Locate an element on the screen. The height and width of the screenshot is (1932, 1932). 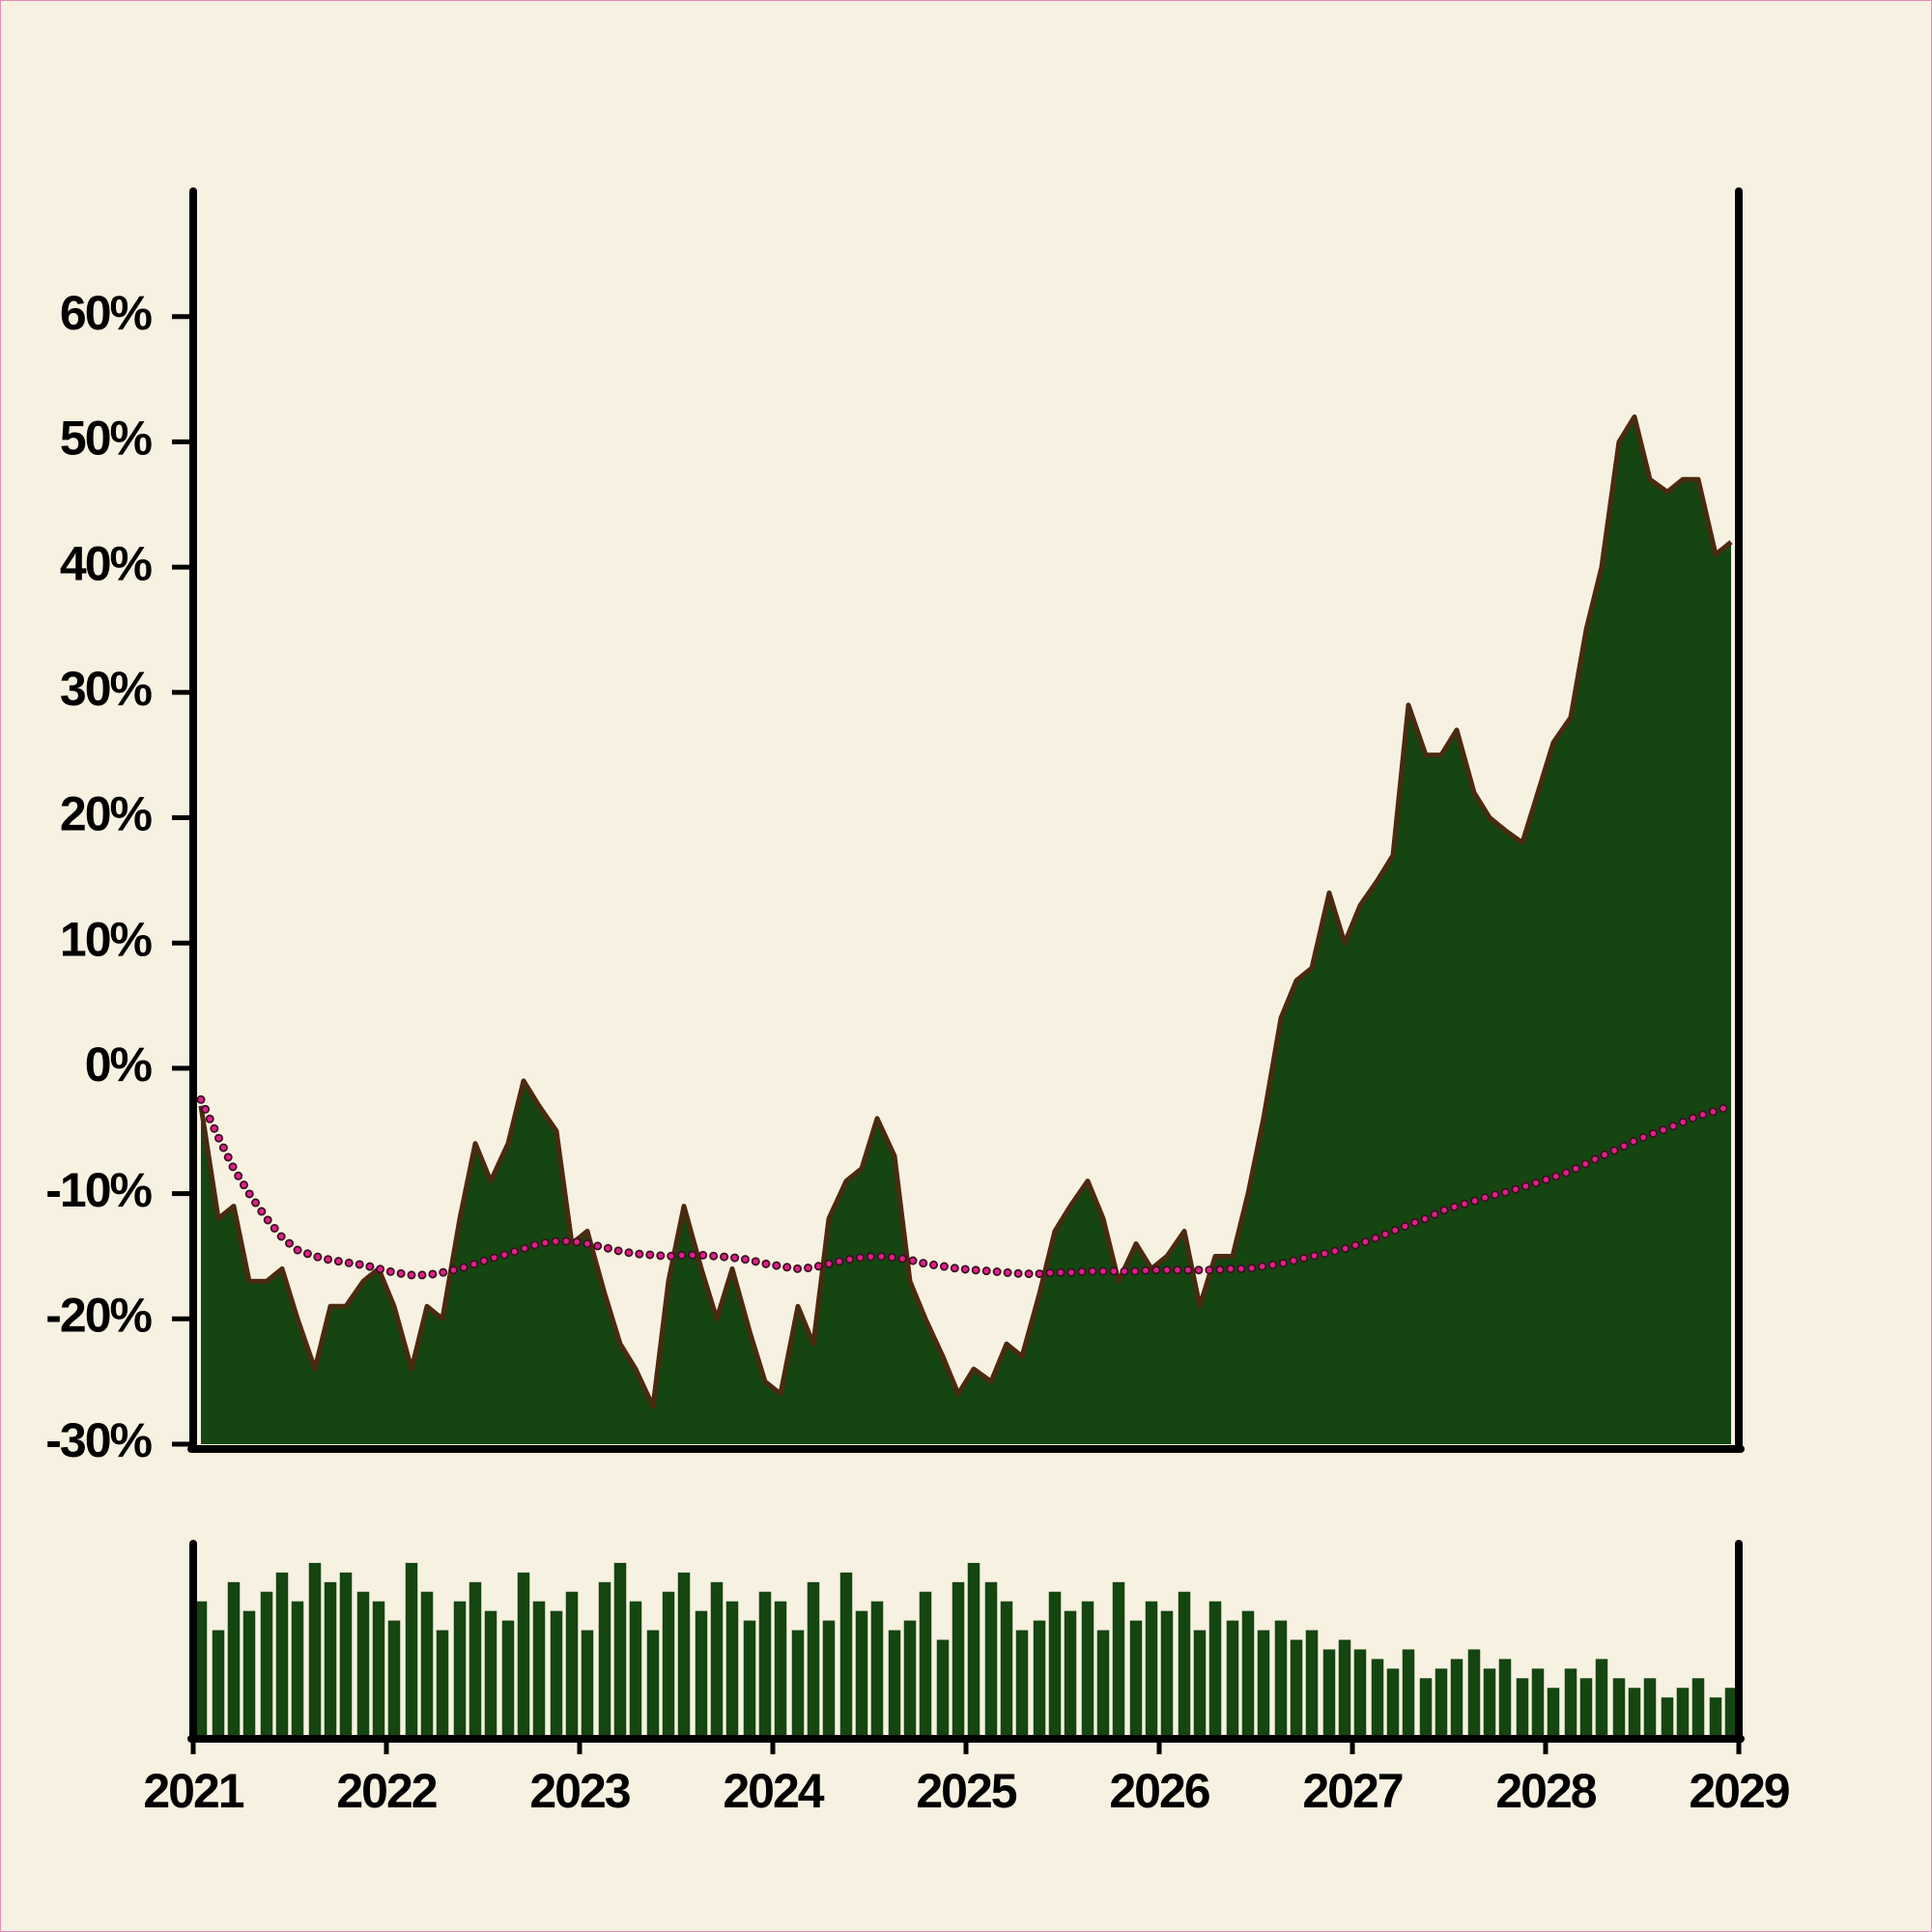
x-tick-label: 2027 is located at coordinates (1352, 1791).